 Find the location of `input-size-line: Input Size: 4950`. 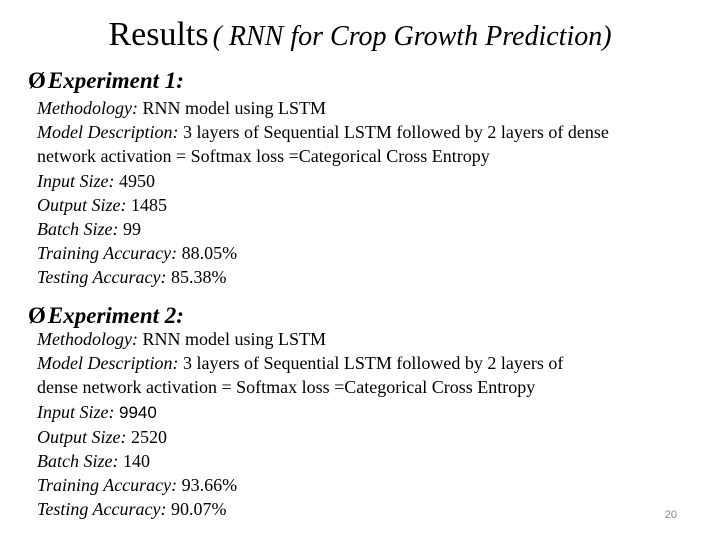

input-size-line: Input Size: 4950 is located at coordinates (367, 181).